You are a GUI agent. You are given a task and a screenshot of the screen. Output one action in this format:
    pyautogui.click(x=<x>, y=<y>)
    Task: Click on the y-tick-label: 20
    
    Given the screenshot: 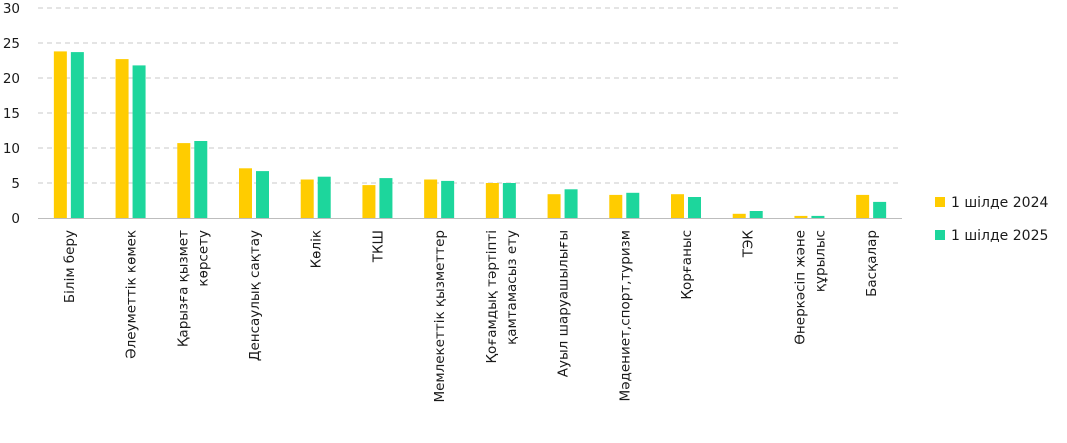 What is the action you would take?
    pyautogui.click(x=11, y=79)
    